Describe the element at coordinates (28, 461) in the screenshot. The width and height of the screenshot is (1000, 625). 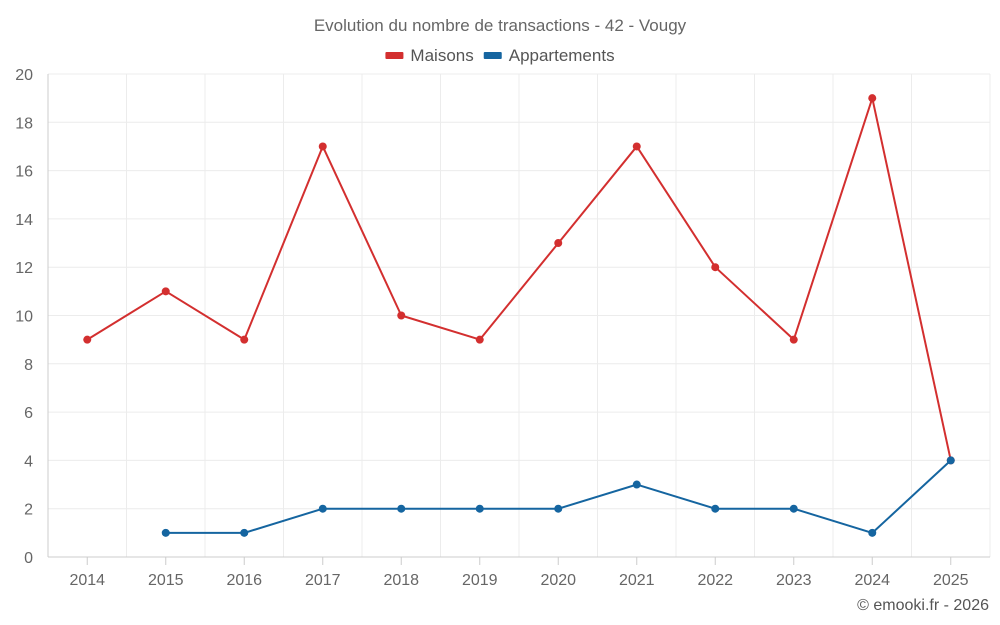
I see `y-tick-label: 4` at that location.